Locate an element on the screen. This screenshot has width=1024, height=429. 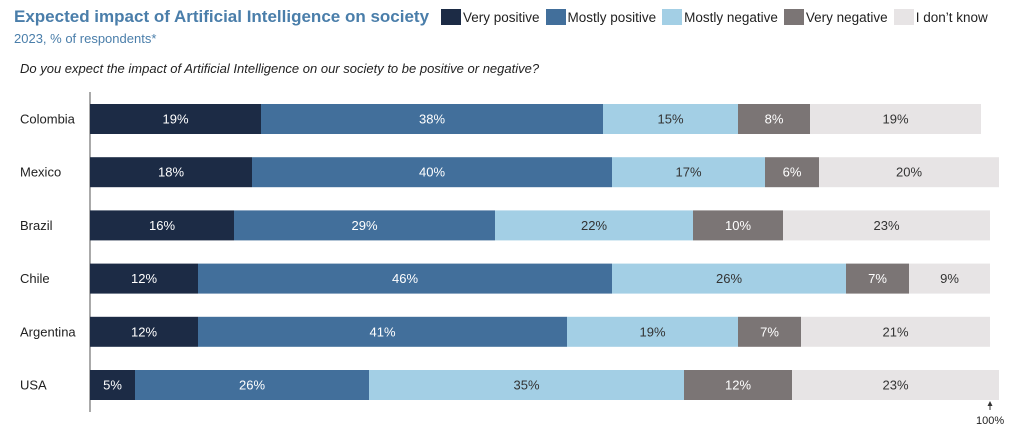
bar-value-label: 29% is located at coordinates (364, 225).